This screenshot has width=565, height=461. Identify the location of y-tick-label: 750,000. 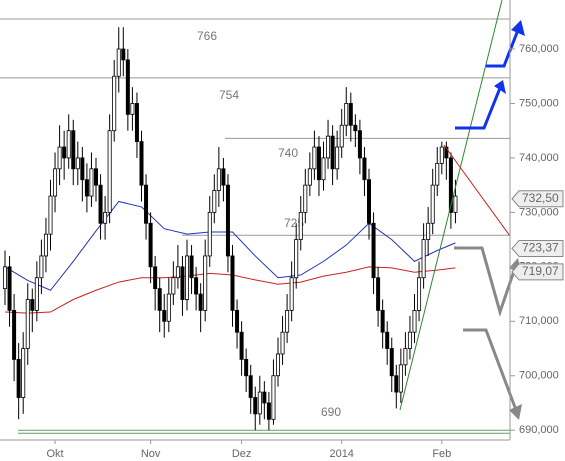
(539, 103).